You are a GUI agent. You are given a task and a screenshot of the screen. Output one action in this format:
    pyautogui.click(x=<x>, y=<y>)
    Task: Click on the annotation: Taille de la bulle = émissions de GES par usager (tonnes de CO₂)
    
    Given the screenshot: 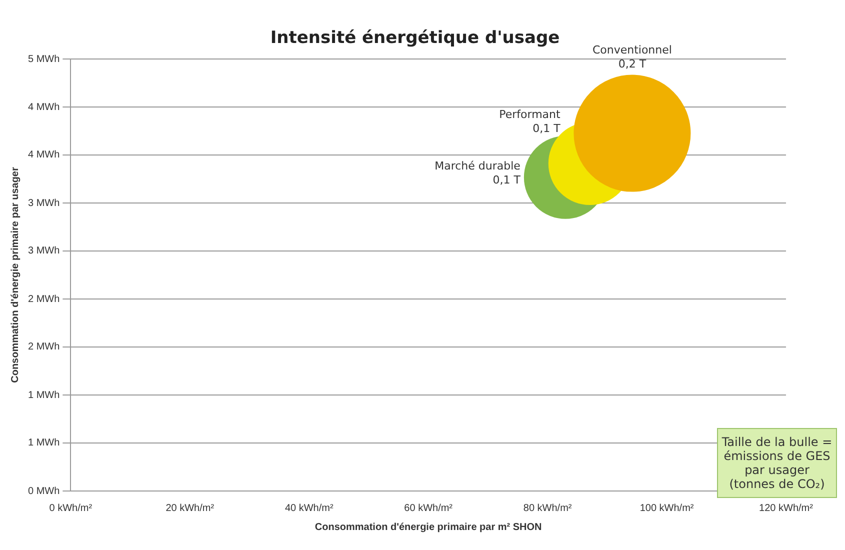 What is the action you would take?
    pyautogui.click(x=777, y=463)
    